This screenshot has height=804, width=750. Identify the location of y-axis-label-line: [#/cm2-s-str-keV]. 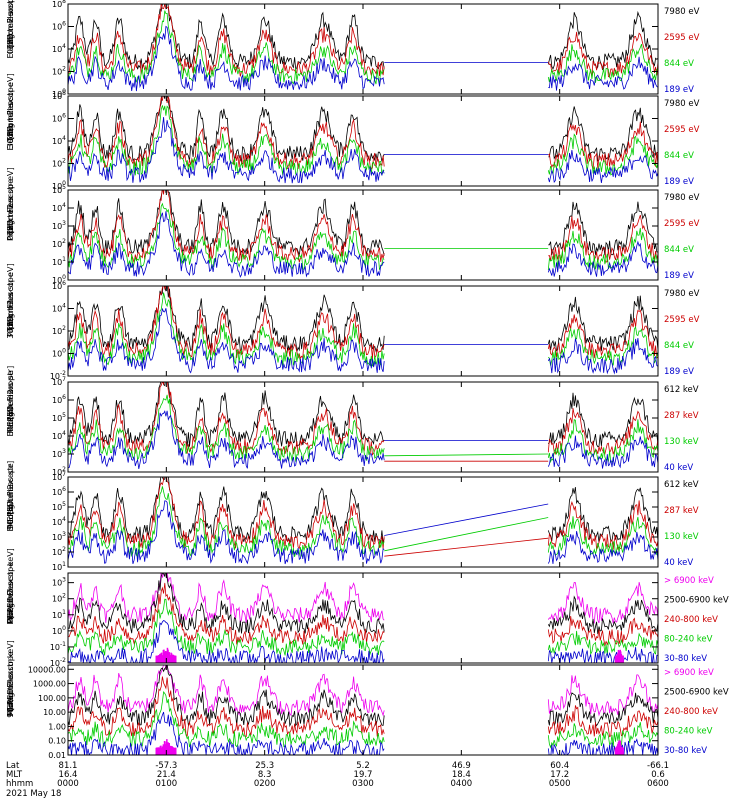
(10, 675).